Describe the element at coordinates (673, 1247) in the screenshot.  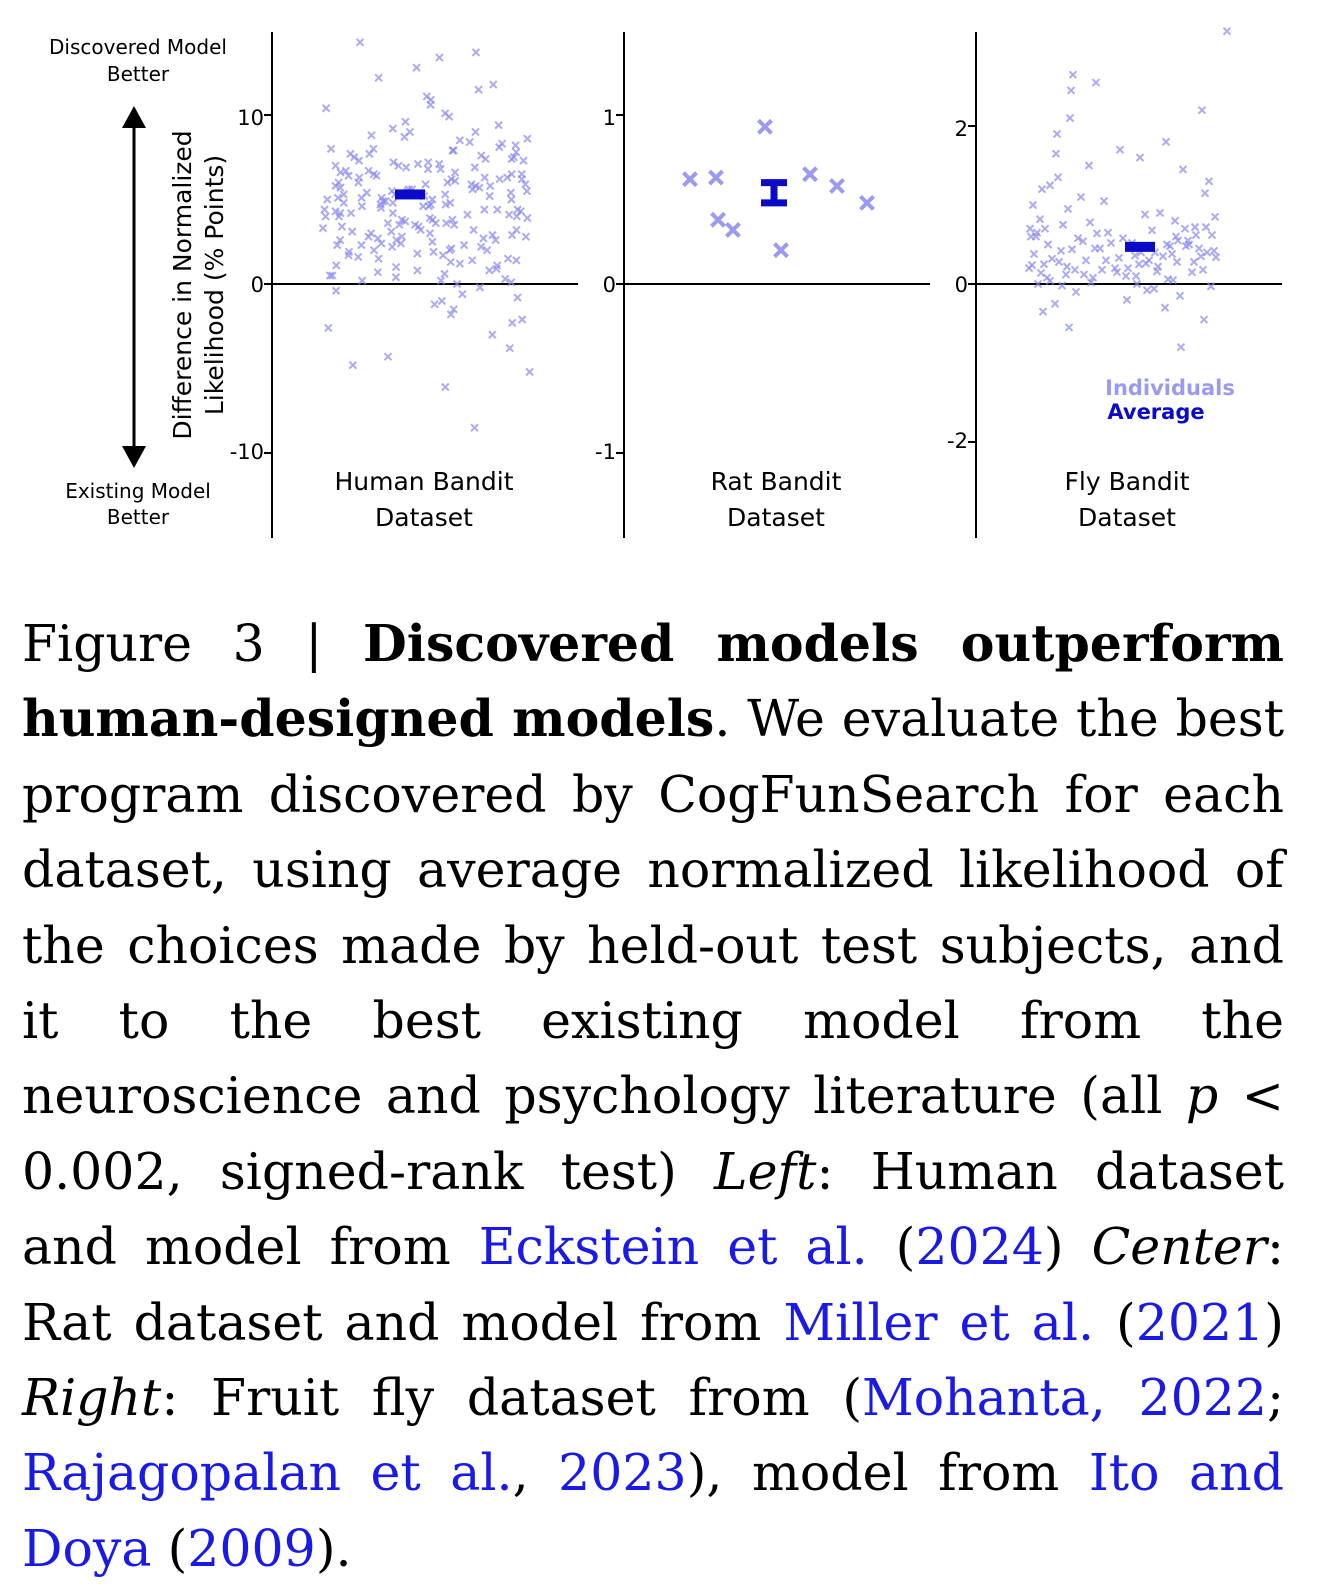
I see `citation-eckstein-author: Eckstein et al.` at that location.